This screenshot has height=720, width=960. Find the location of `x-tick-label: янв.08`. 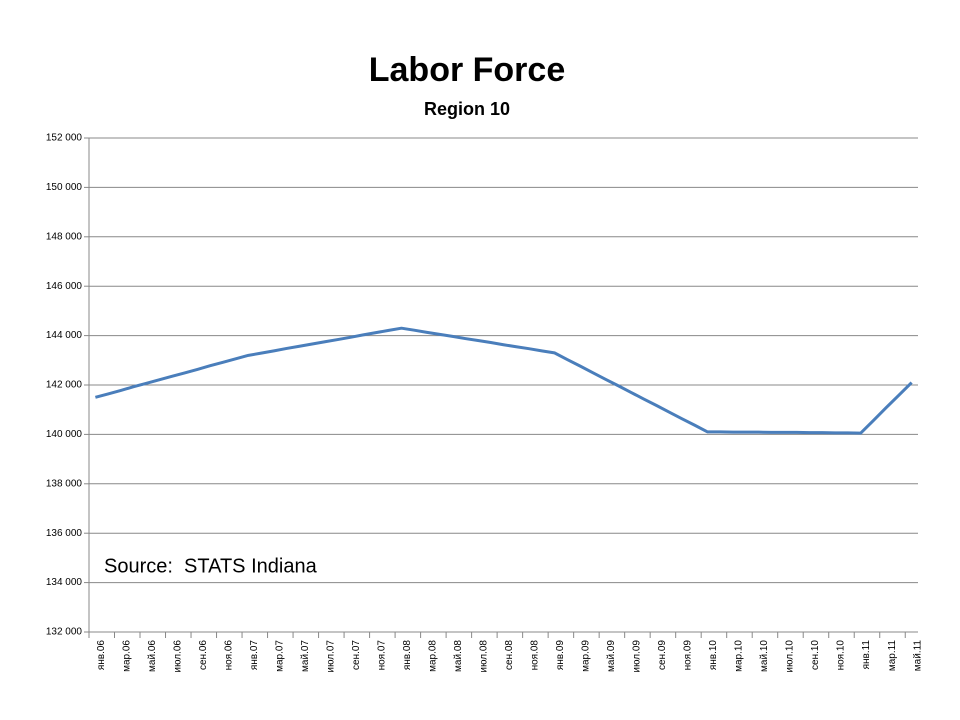

x-tick-label: янв.08 is located at coordinates (407, 655).